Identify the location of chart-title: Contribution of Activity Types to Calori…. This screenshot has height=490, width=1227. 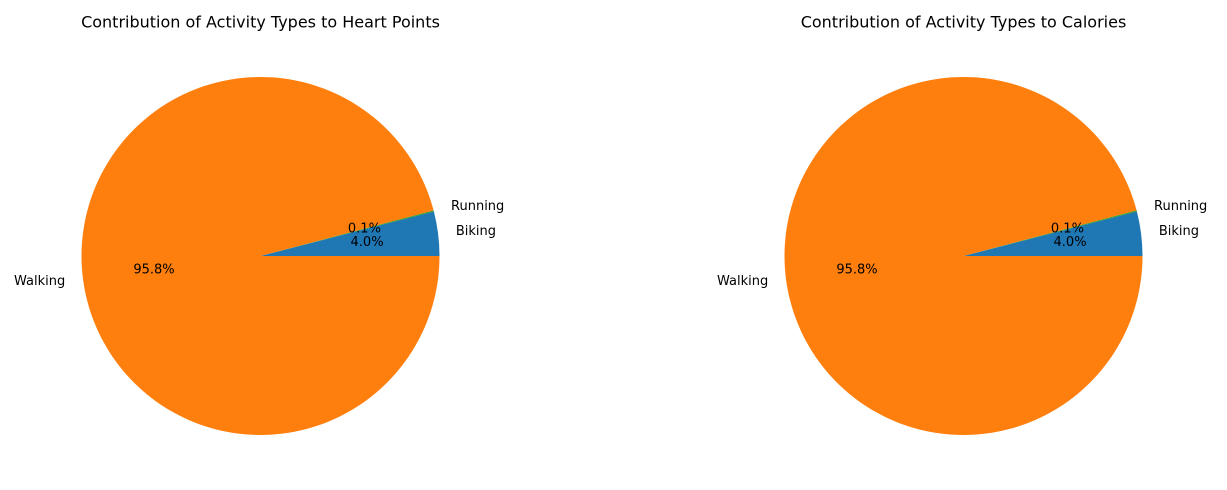
(964, 22).